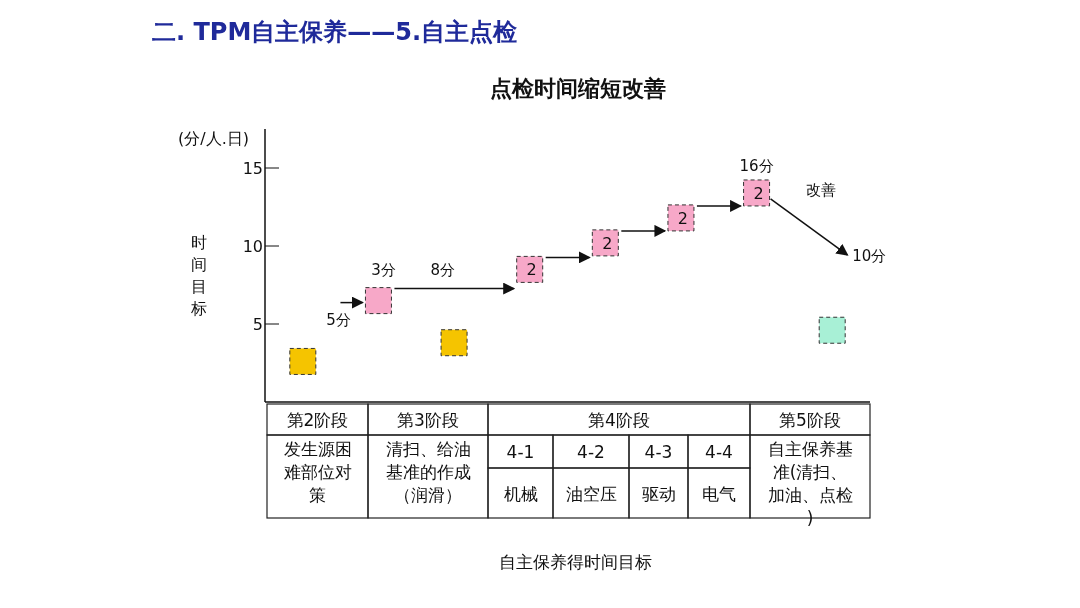 The image size is (1080, 608). I want to click on annotation: 5分, so click(338, 319).